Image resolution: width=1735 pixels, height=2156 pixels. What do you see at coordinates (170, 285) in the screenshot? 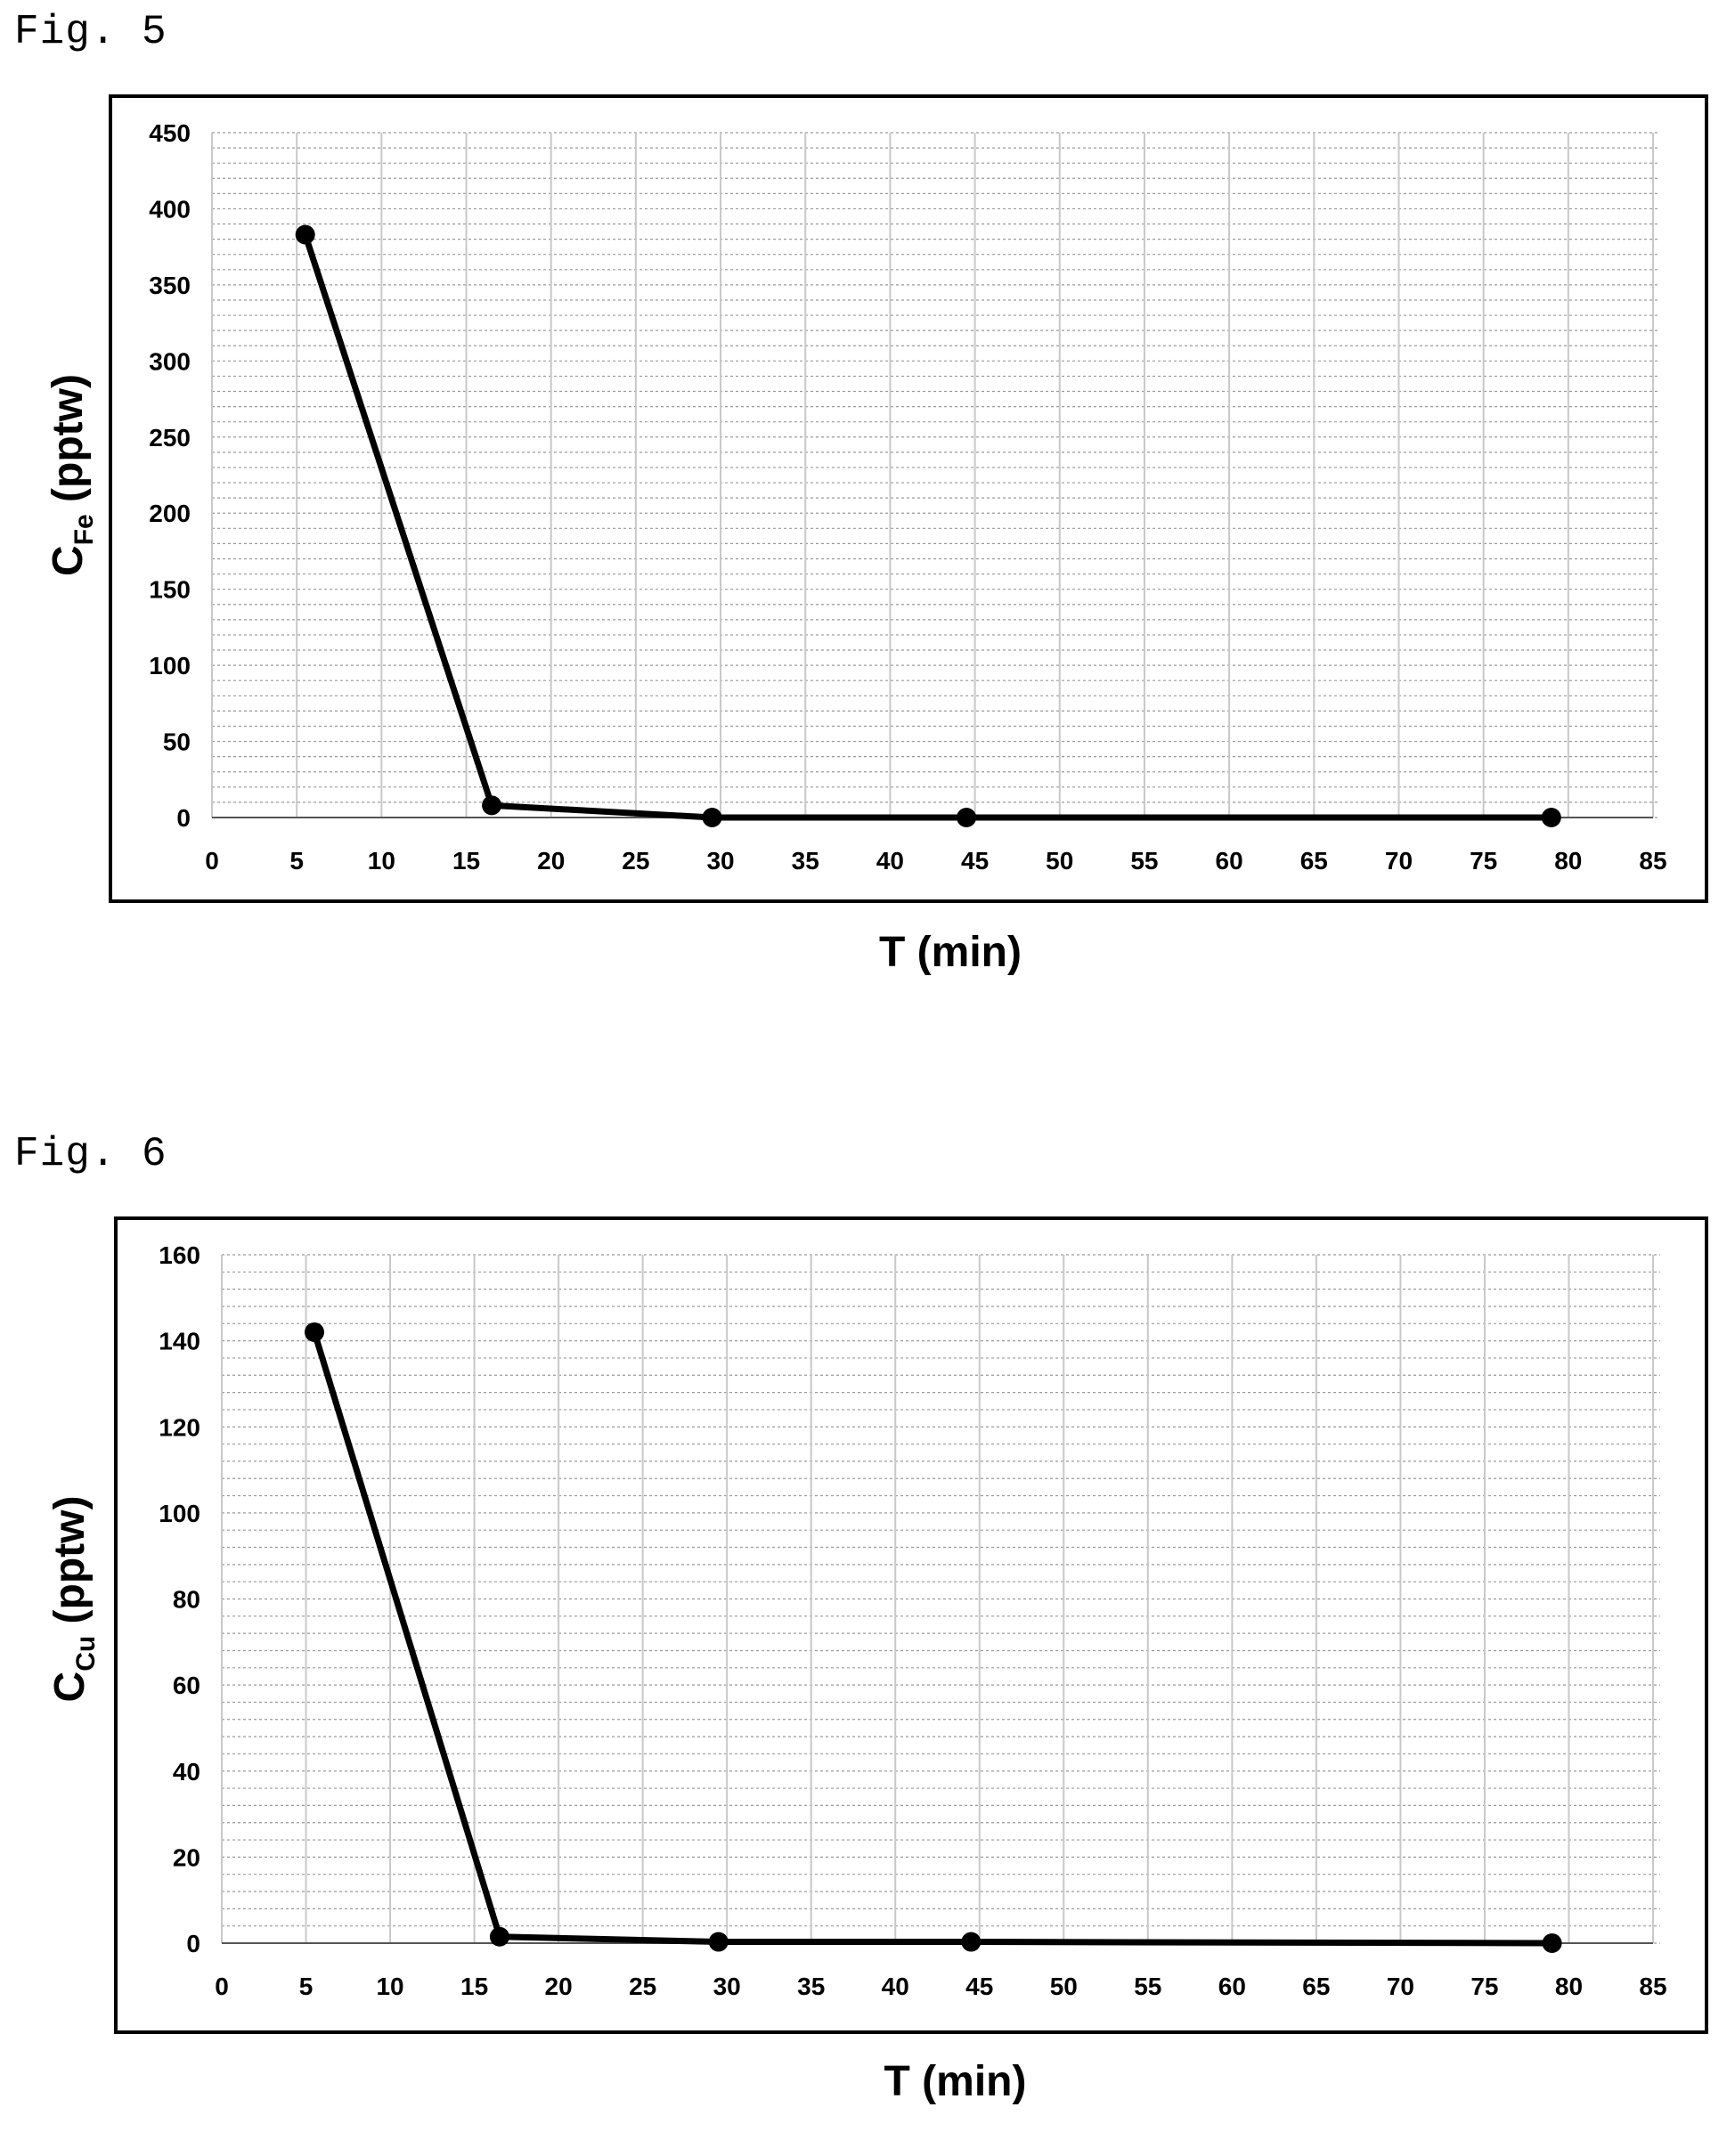
I see `y-tick-label: 350` at bounding box center [170, 285].